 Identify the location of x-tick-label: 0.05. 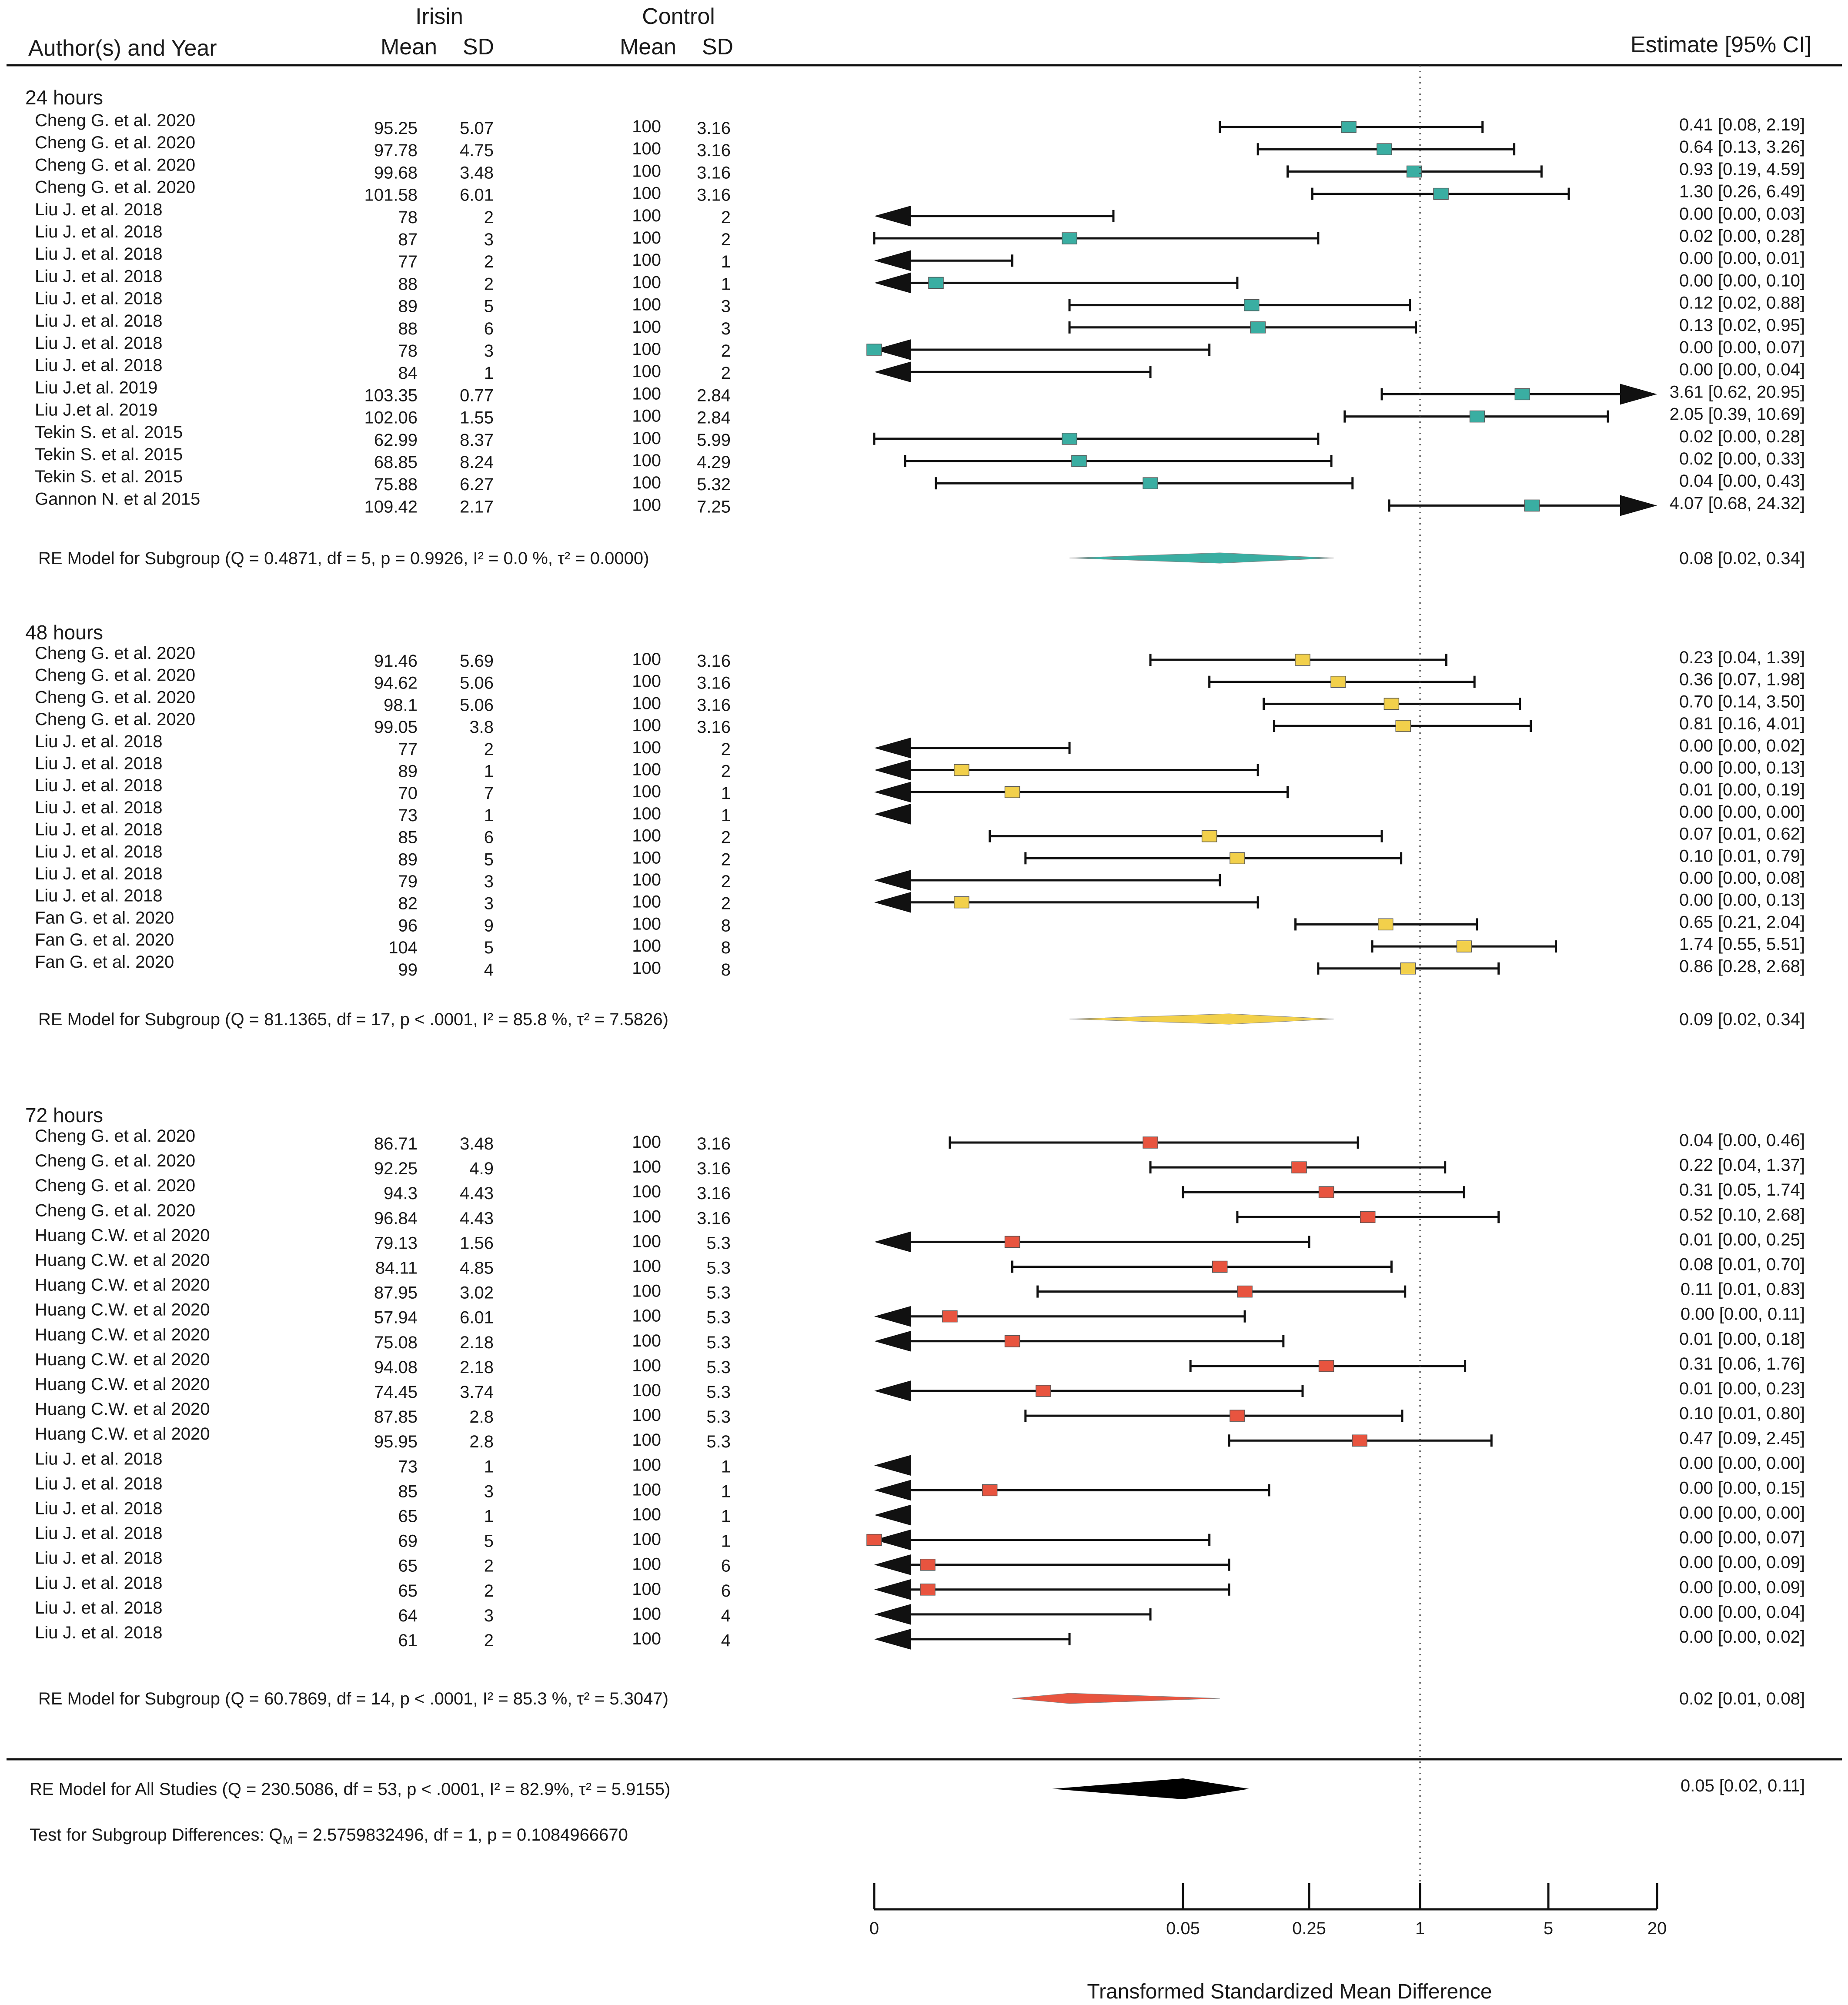
(1183, 1928).